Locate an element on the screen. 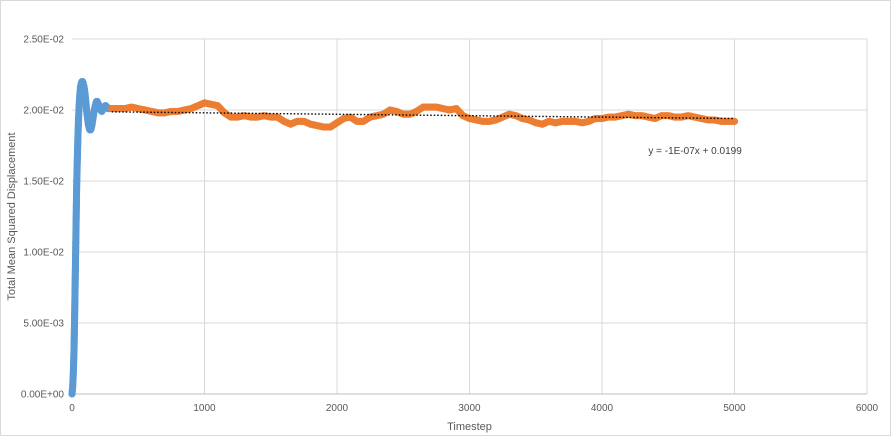 The width and height of the screenshot is (891, 436). y-tick-label: 1.00E-02 is located at coordinates (43, 253).